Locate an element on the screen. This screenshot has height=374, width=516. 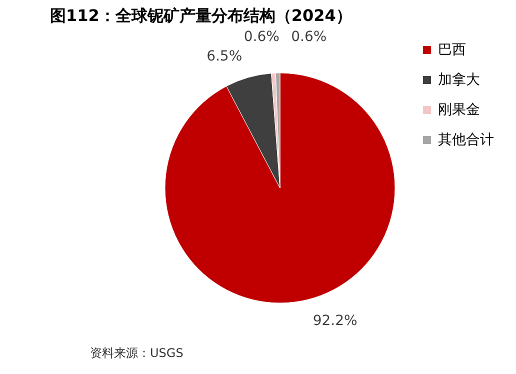
legend-label: 巴西 is located at coordinates (452, 50).